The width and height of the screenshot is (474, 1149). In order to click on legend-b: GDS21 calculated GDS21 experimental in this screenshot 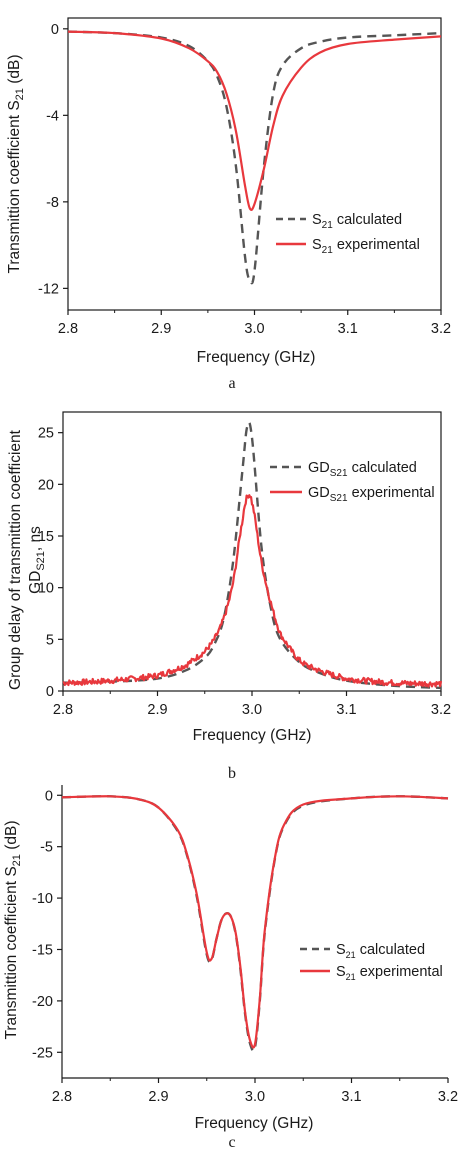, I will do `click(352, 482)`.